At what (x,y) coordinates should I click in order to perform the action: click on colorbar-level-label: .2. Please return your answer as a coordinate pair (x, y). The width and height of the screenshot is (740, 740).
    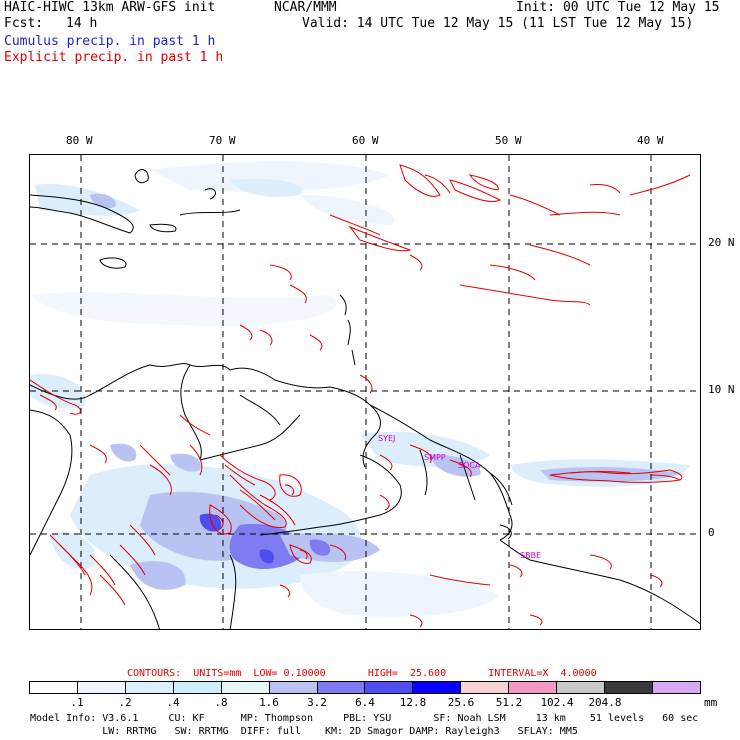
    Looking at the image, I should click on (125, 702).